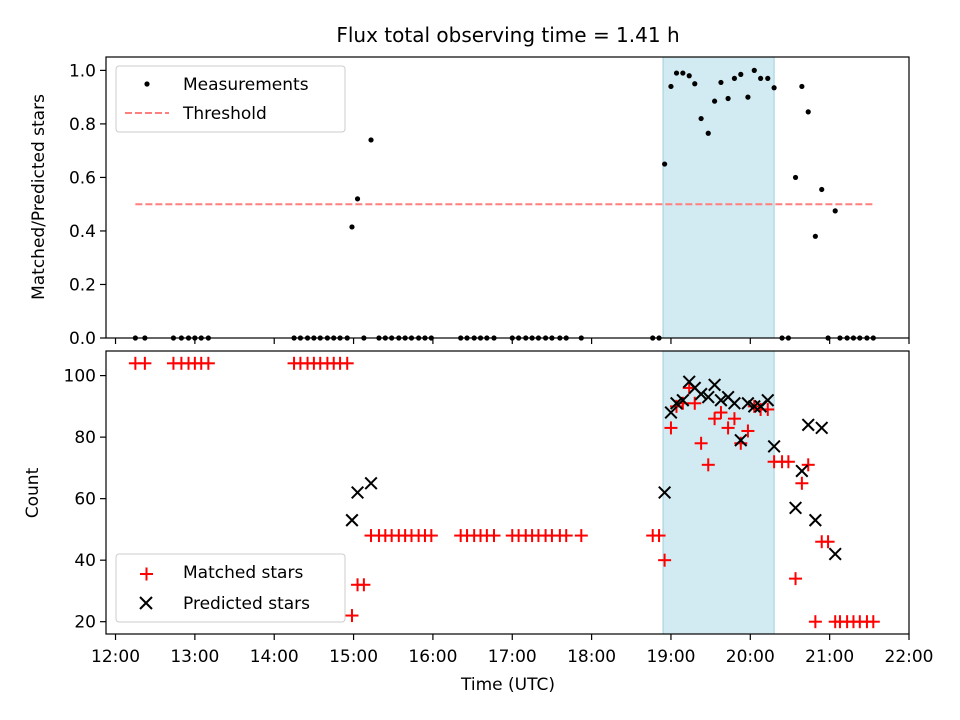  I want to click on x-tick-label: 15:00, so click(353, 657).